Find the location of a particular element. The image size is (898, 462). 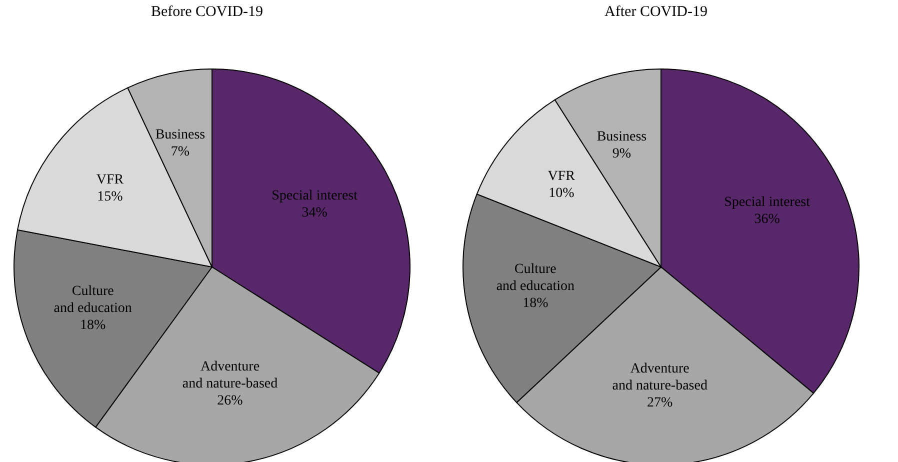

chart-title: Before COVID-19 is located at coordinates (207, 12).